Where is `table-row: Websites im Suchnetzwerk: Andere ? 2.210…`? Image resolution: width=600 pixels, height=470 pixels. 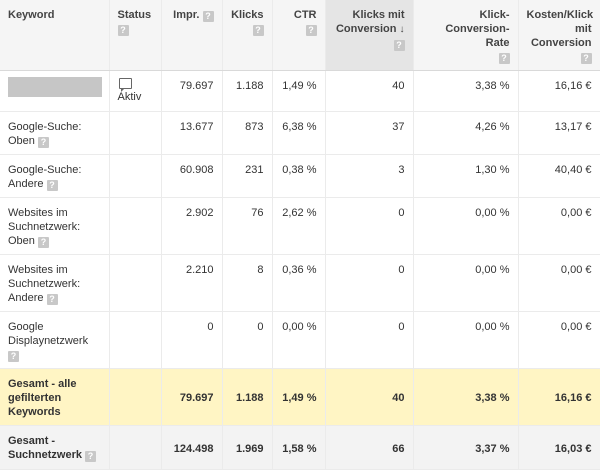
table-row: Websites im Suchnetzwerk: Andere ? 2.210… is located at coordinates (300, 283).